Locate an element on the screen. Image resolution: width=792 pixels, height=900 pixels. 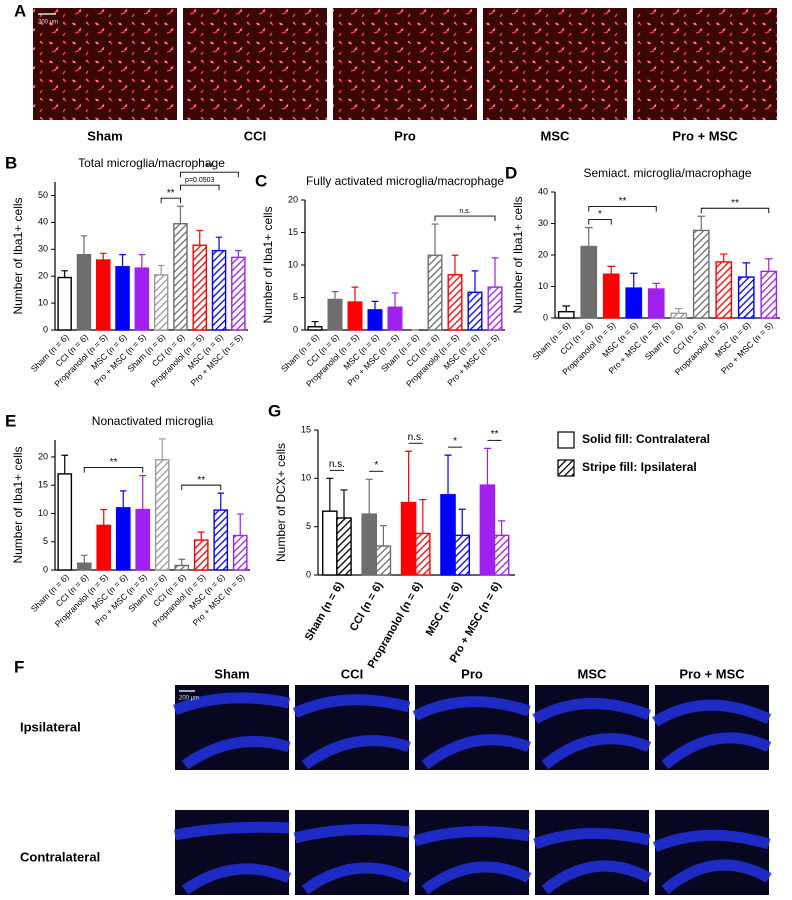
image-label: CCI is located at coordinates (255, 135).